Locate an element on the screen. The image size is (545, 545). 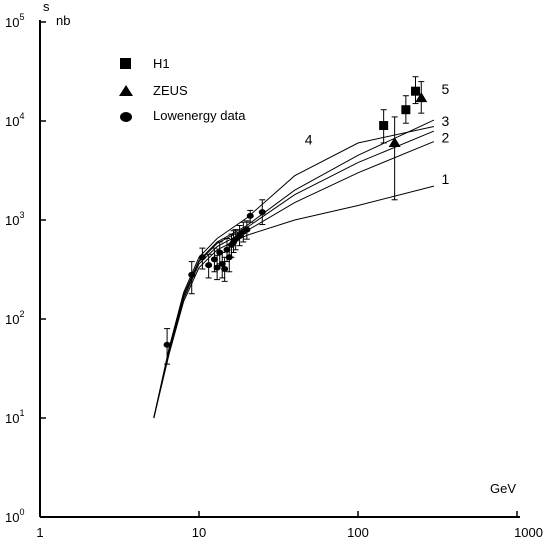
curve-label-5: 5 is located at coordinates (446, 89).